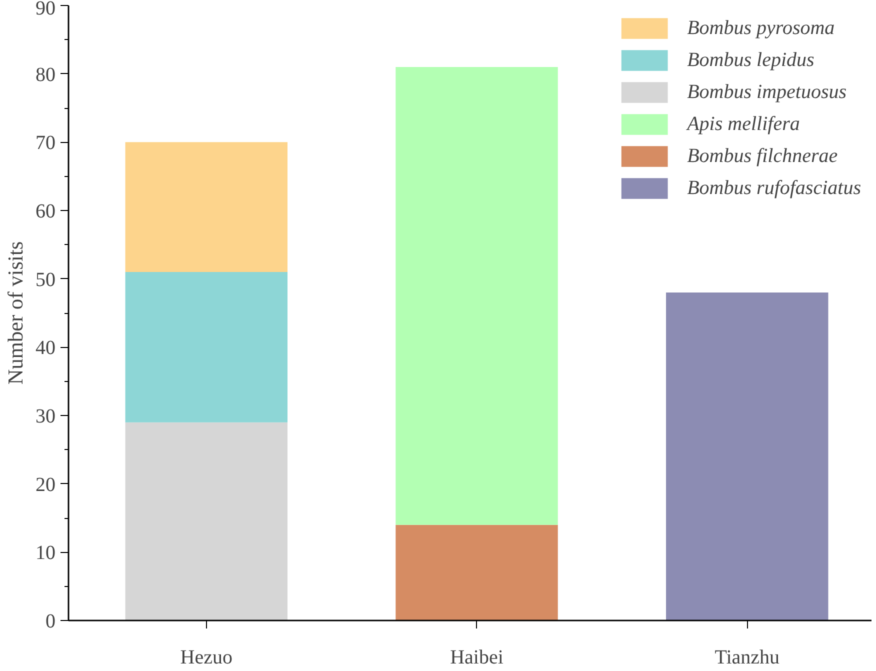 The height and width of the screenshot is (671, 876). What do you see at coordinates (206, 657) in the screenshot?
I see `x-tick-label: Hezuo` at bounding box center [206, 657].